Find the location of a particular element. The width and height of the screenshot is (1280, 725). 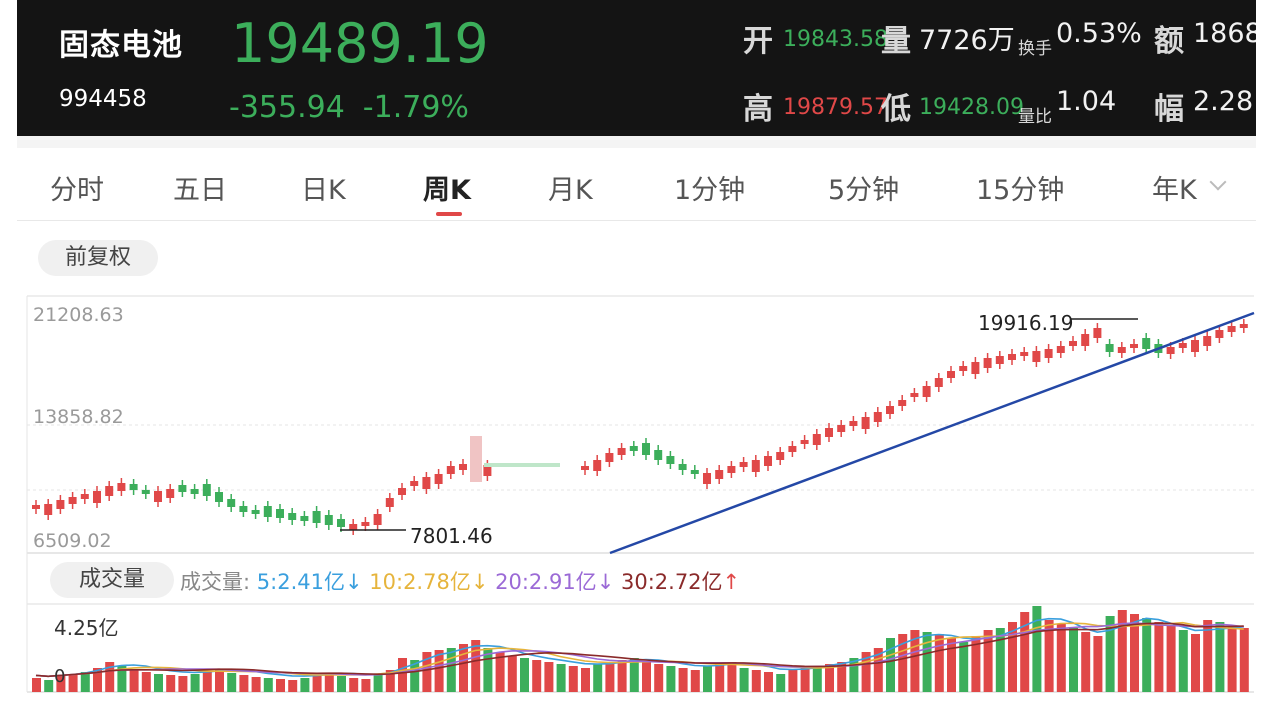

ma5-arrow-down-icon: ↓ is located at coordinates (353, 582).